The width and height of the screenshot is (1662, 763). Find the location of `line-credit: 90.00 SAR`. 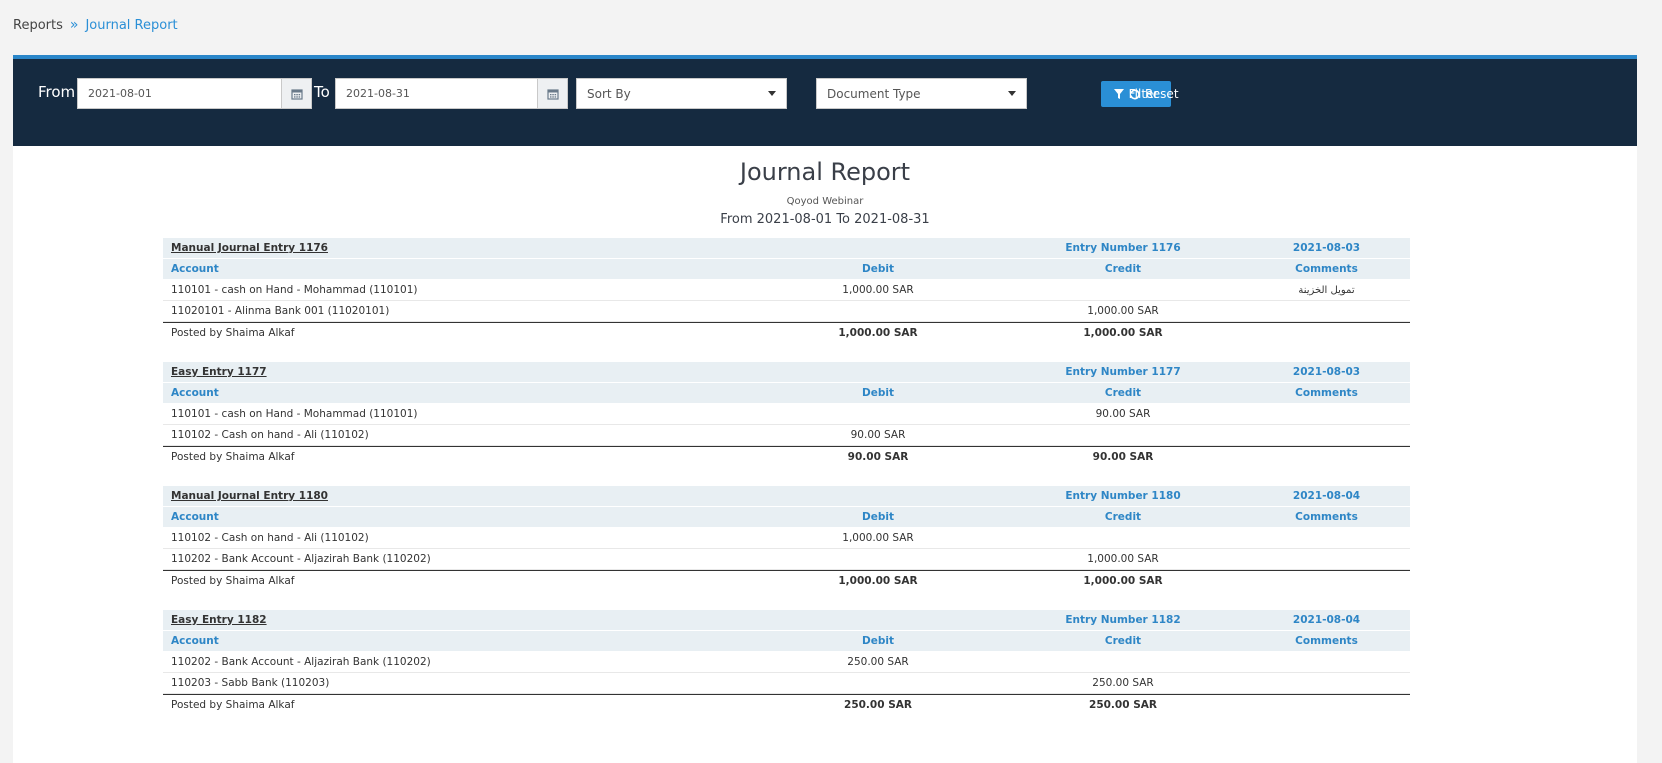

line-credit: 90.00 SAR is located at coordinates (1123, 414).